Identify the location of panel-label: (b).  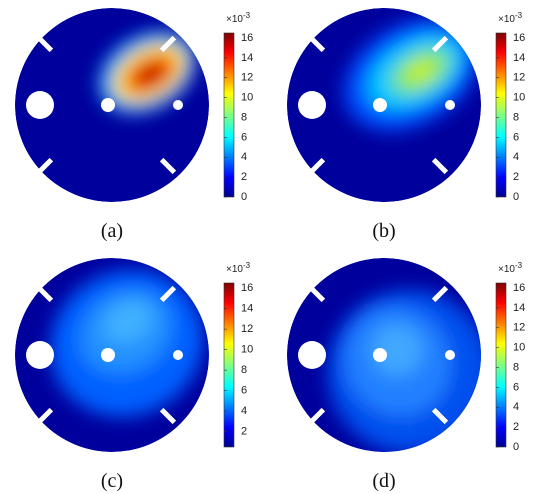
(383, 231).